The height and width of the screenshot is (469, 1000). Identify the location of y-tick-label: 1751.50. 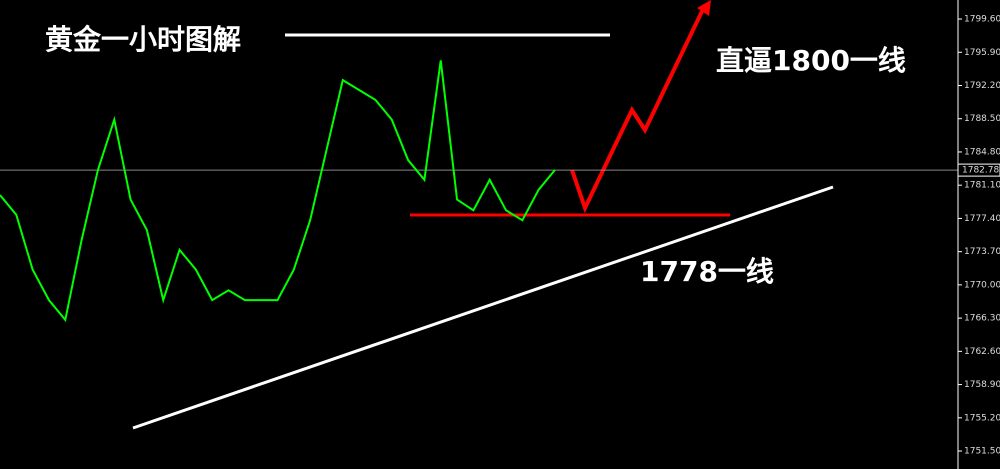
(982, 452).